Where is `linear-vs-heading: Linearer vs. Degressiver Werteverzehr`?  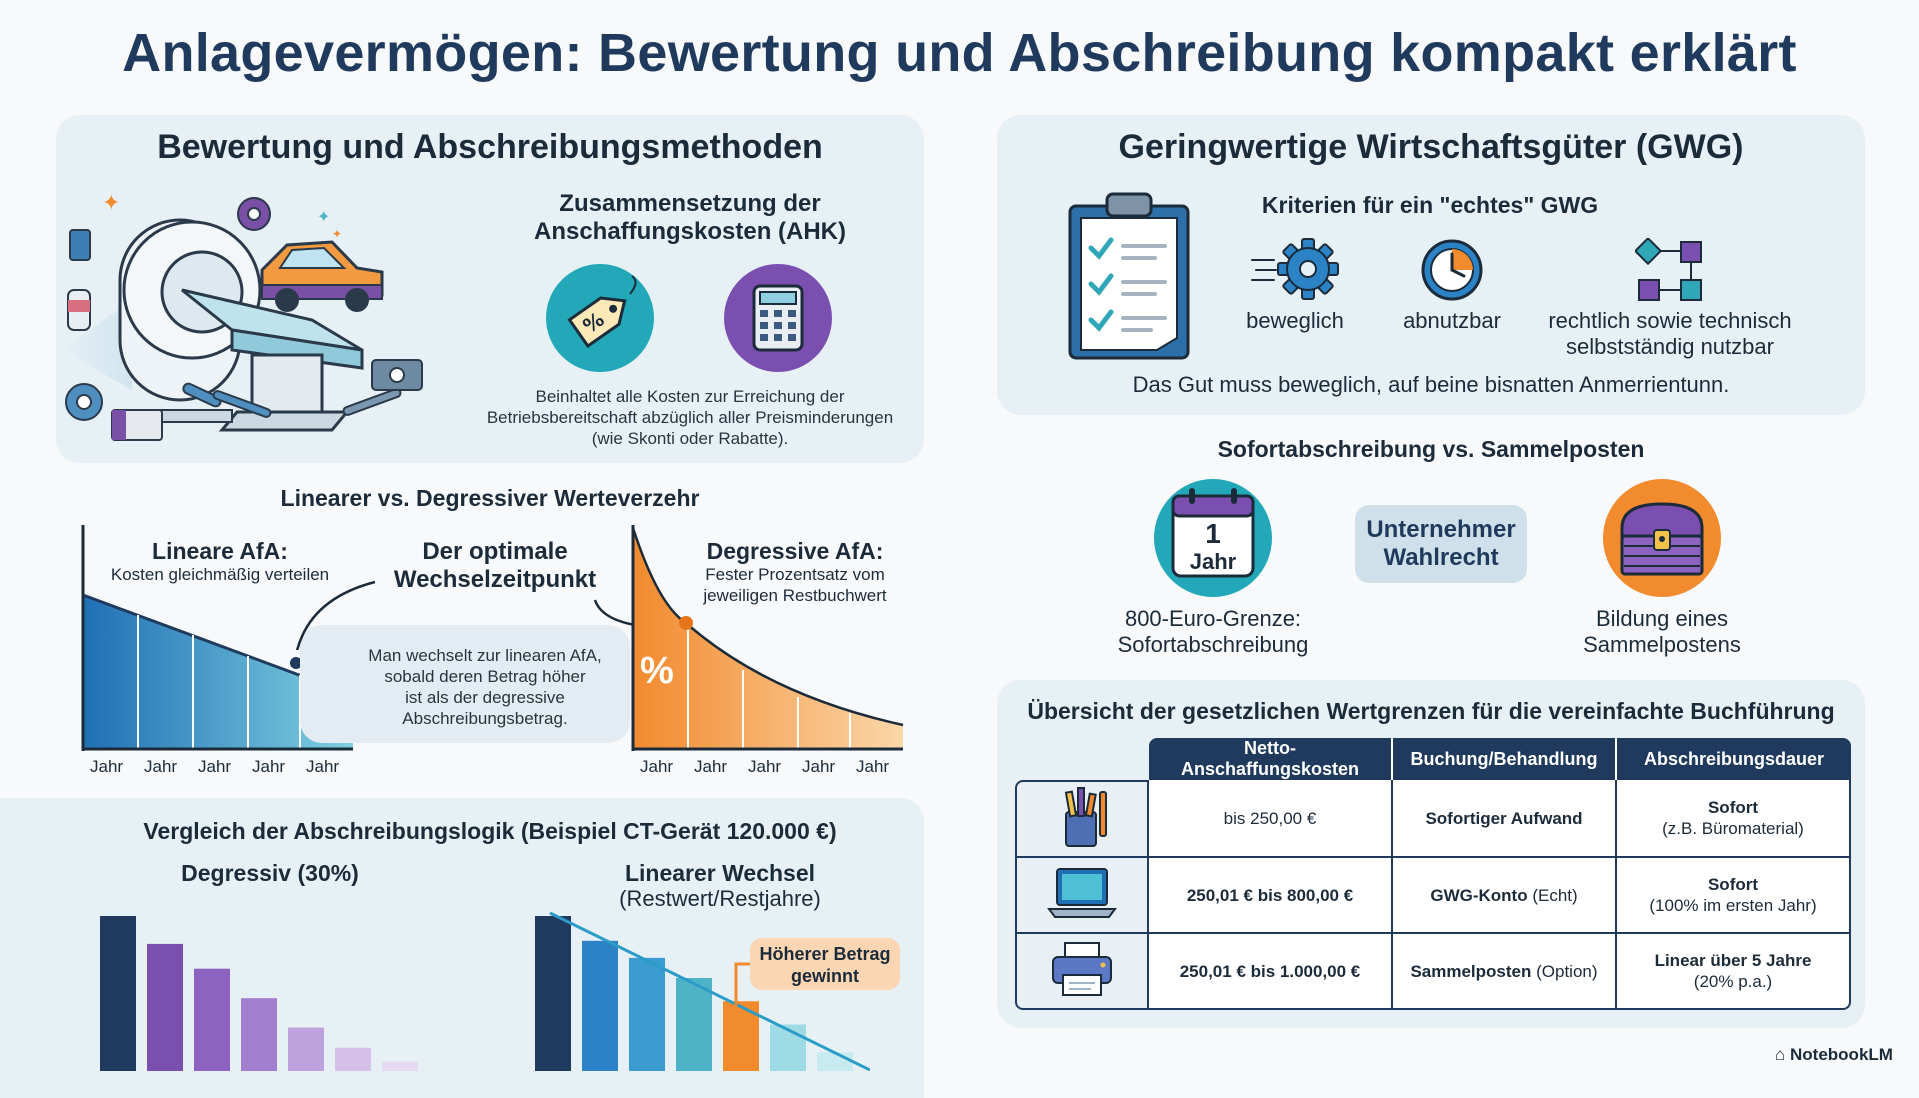
linear-vs-heading: Linearer vs. Degressiver Werteverzehr is located at coordinates (490, 498).